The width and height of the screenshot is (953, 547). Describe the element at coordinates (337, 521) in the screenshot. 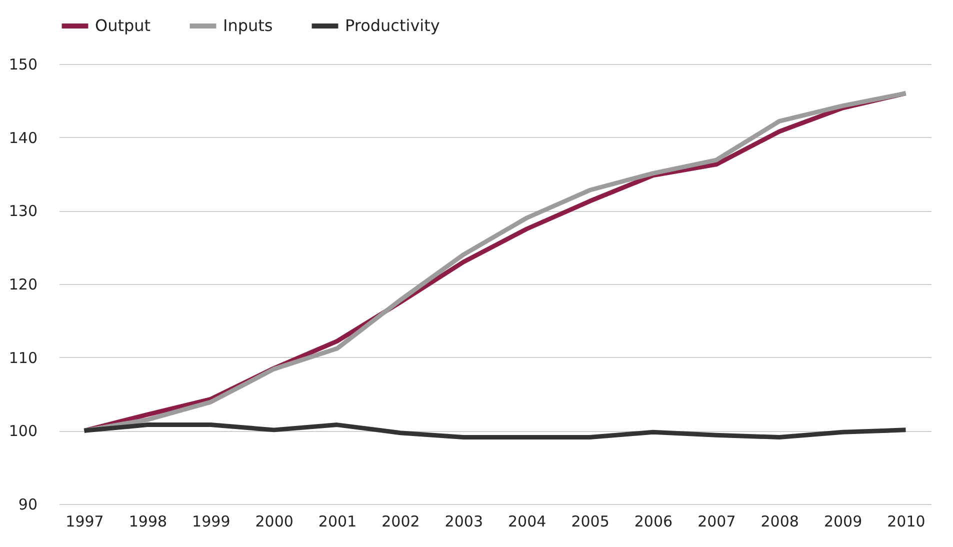

I see `x-tick-label: 2001` at that location.